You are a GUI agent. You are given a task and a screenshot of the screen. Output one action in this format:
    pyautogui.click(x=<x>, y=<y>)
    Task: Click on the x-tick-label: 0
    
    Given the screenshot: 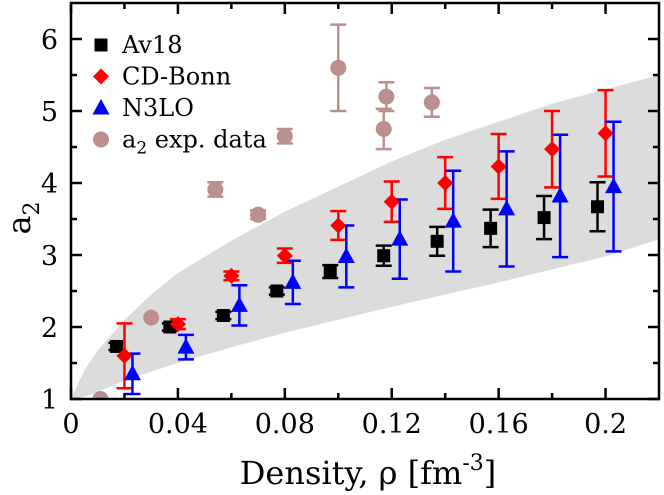 What is the action you would take?
    pyautogui.click(x=70, y=424)
    